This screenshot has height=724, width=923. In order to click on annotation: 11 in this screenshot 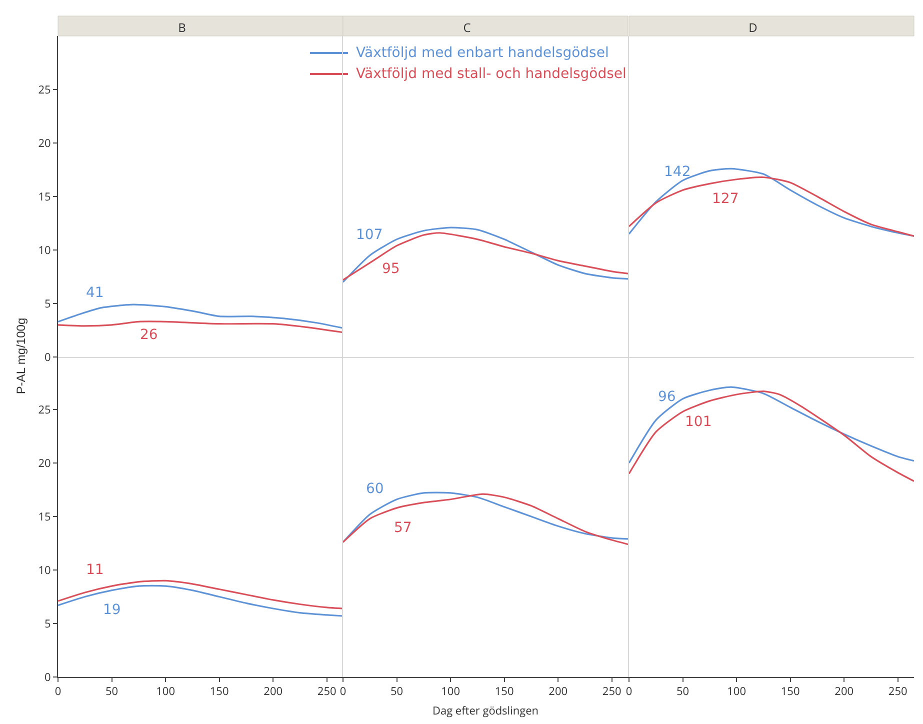, I will do `click(95, 570)`.